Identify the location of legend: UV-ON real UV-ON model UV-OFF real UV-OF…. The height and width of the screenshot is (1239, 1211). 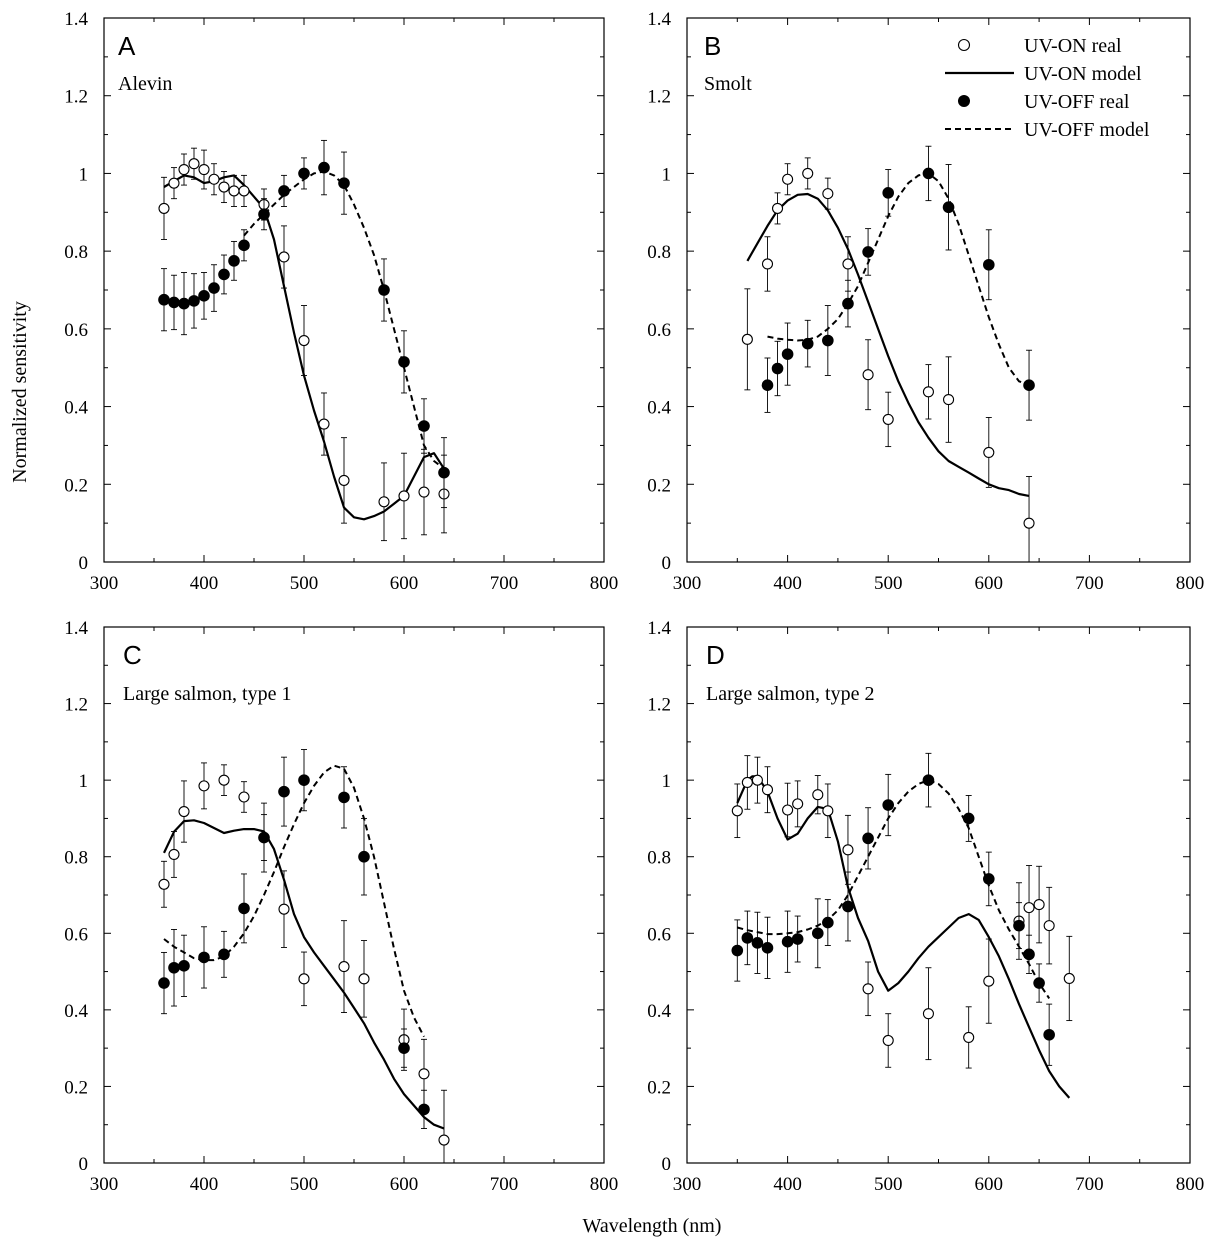
(1047, 88).